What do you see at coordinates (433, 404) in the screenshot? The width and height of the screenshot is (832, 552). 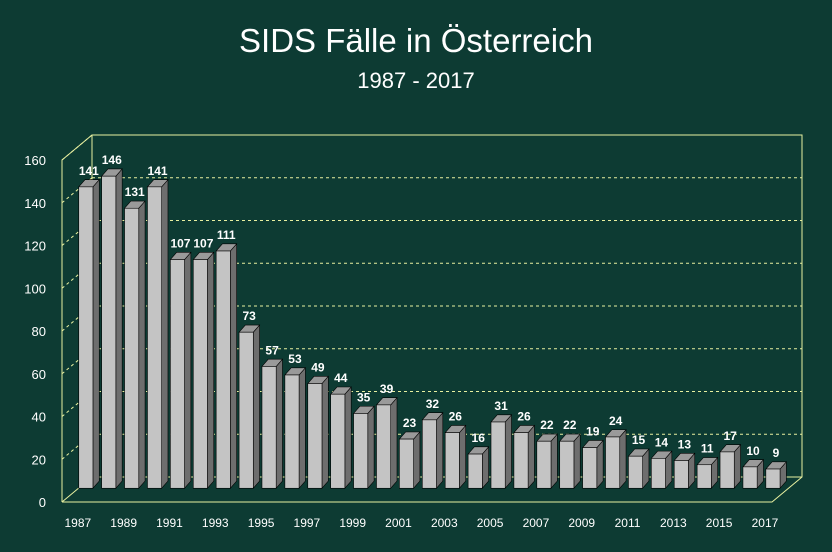 I see `bar-value-label: 32` at bounding box center [433, 404].